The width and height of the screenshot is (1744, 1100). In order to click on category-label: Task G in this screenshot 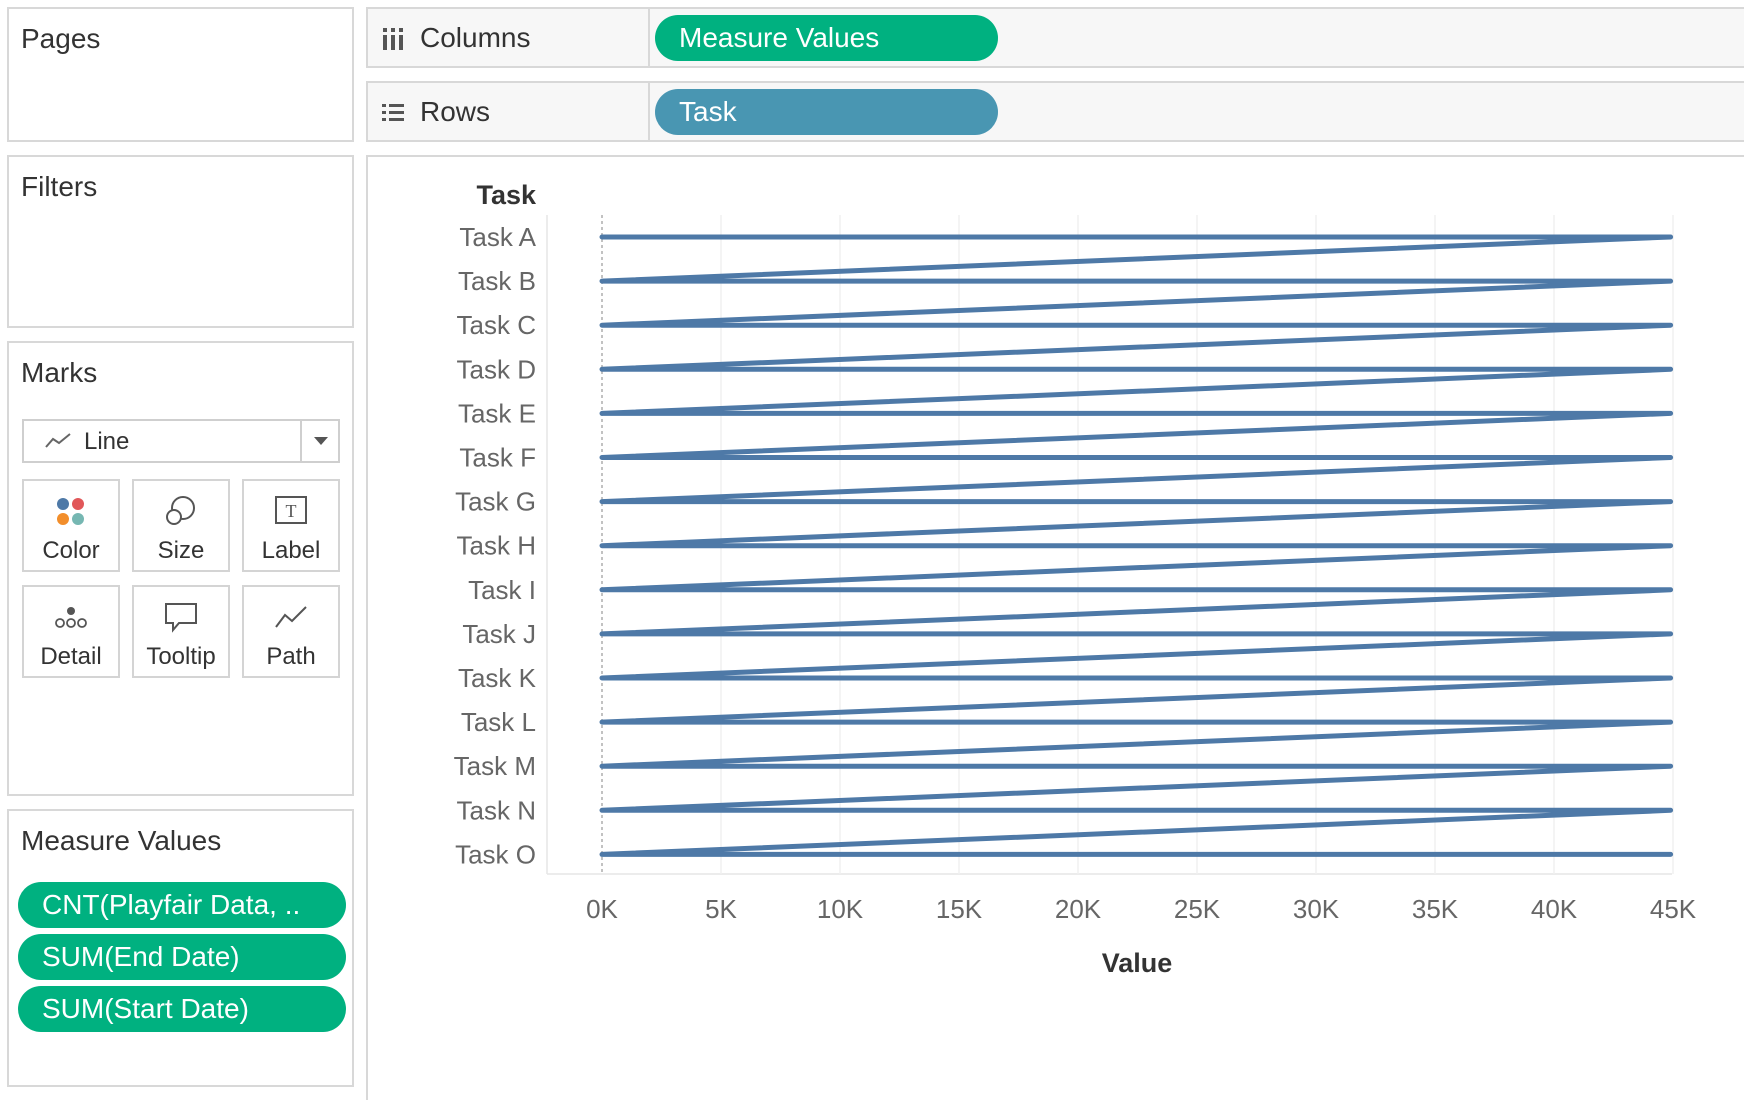, I will do `click(495, 502)`.